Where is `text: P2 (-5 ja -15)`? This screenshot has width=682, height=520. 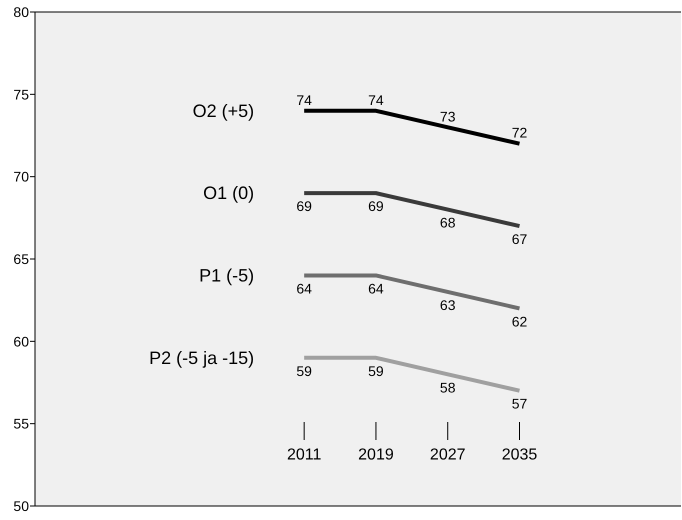 text: P2 (-5 ja -15) is located at coordinates (201, 358).